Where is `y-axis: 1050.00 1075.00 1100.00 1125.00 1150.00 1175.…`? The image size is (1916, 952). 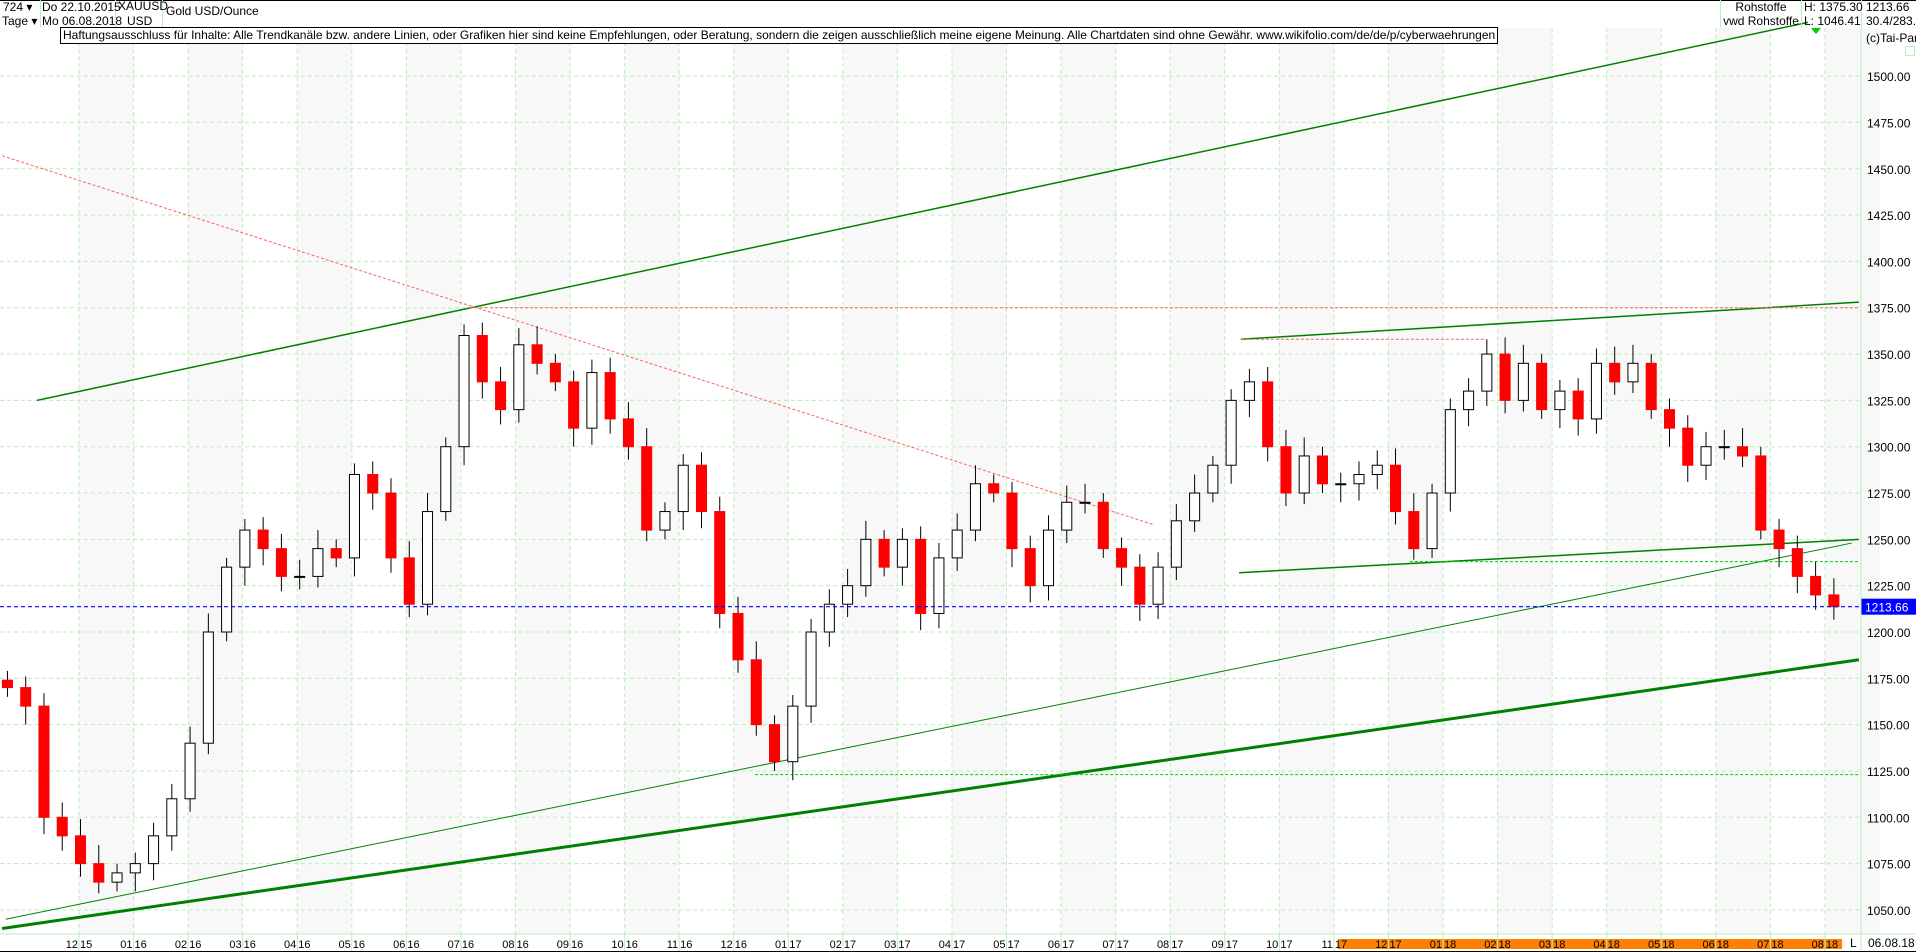
y-axis: 1050.00 1075.00 1100.00 1125.00 1150.00 1175.… is located at coordinates (1885, 490).